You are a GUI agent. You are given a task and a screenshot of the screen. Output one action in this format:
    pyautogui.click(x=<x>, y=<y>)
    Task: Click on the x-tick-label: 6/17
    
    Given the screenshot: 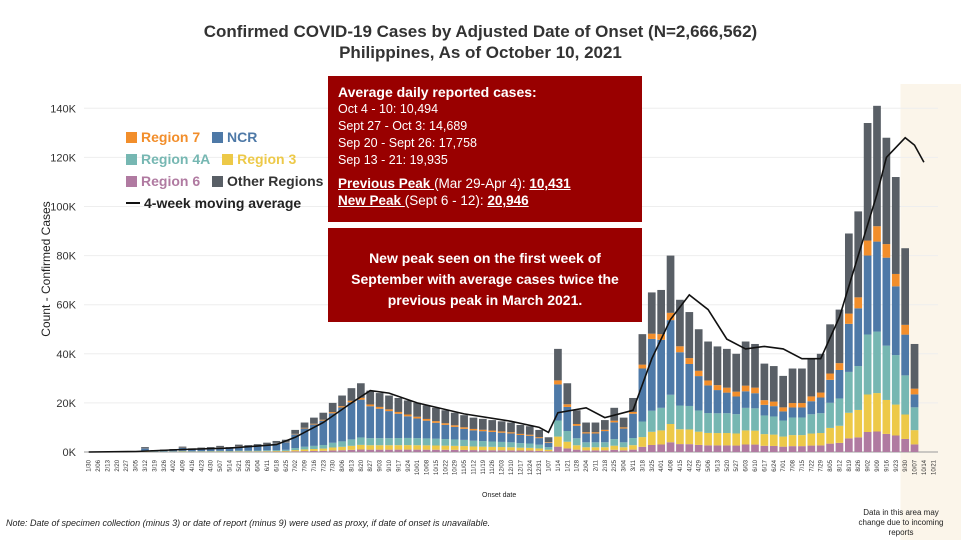 What is the action you would take?
    pyautogui.click(x=765, y=465)
    